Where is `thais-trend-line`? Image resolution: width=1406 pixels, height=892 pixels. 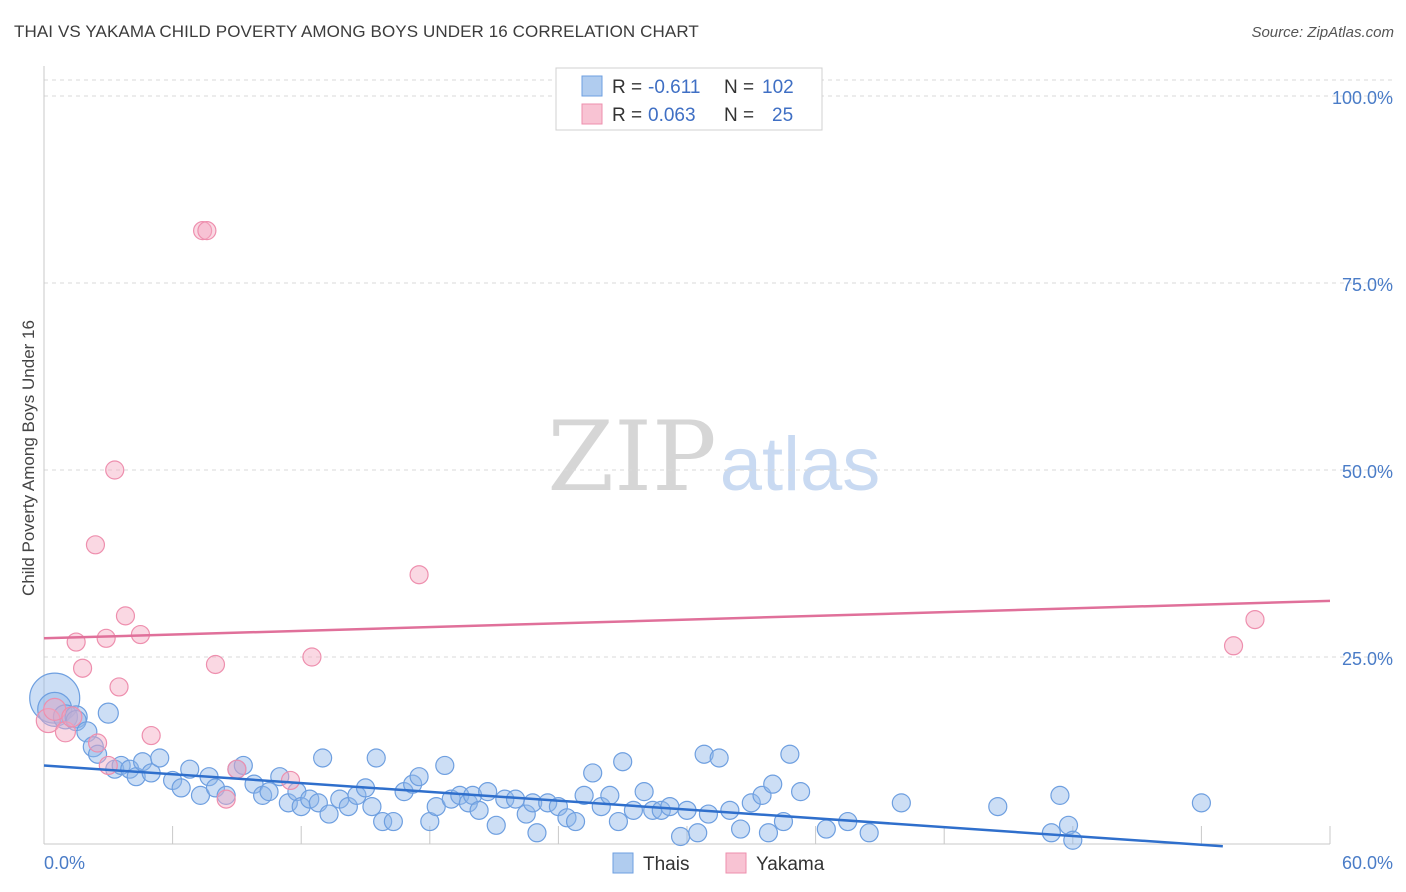 thais-trend-line is located at coordinates (633, 806).